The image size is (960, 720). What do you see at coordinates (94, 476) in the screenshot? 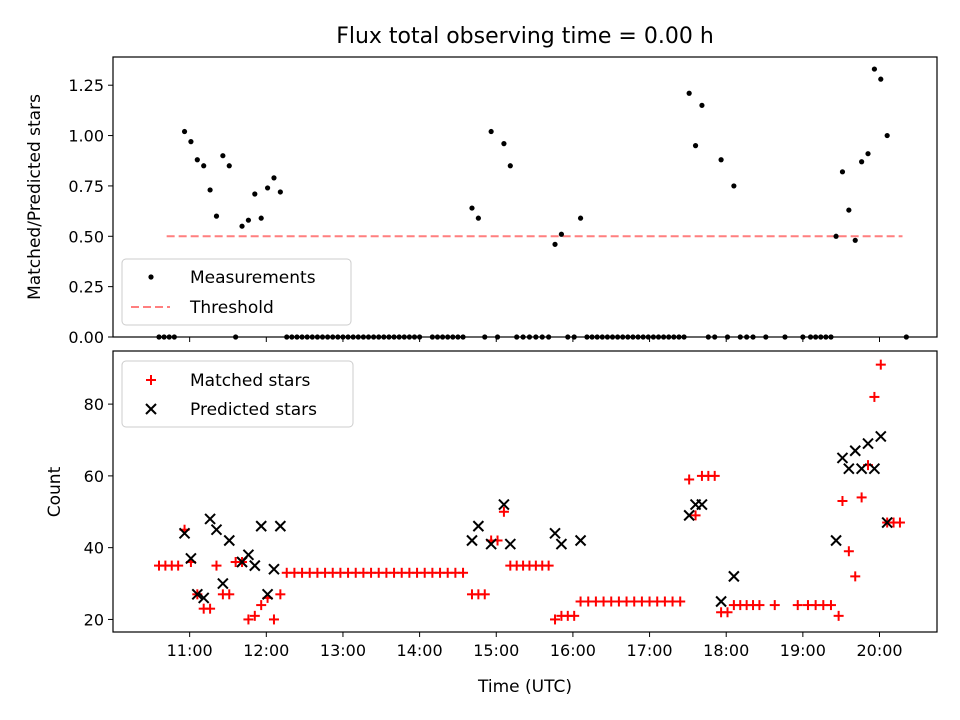
I see `y-tick-label: 60` at bounding box center [94, 476].